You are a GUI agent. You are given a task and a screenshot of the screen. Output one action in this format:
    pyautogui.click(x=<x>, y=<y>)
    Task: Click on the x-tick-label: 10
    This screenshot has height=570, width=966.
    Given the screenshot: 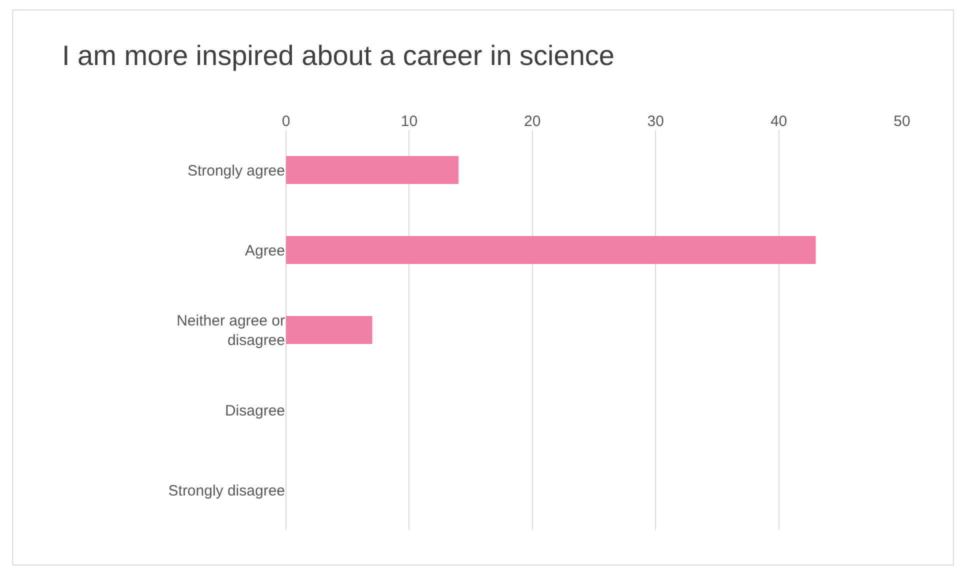 What is the action you would take?
    pyautogui.click(x=409, y=121)
    